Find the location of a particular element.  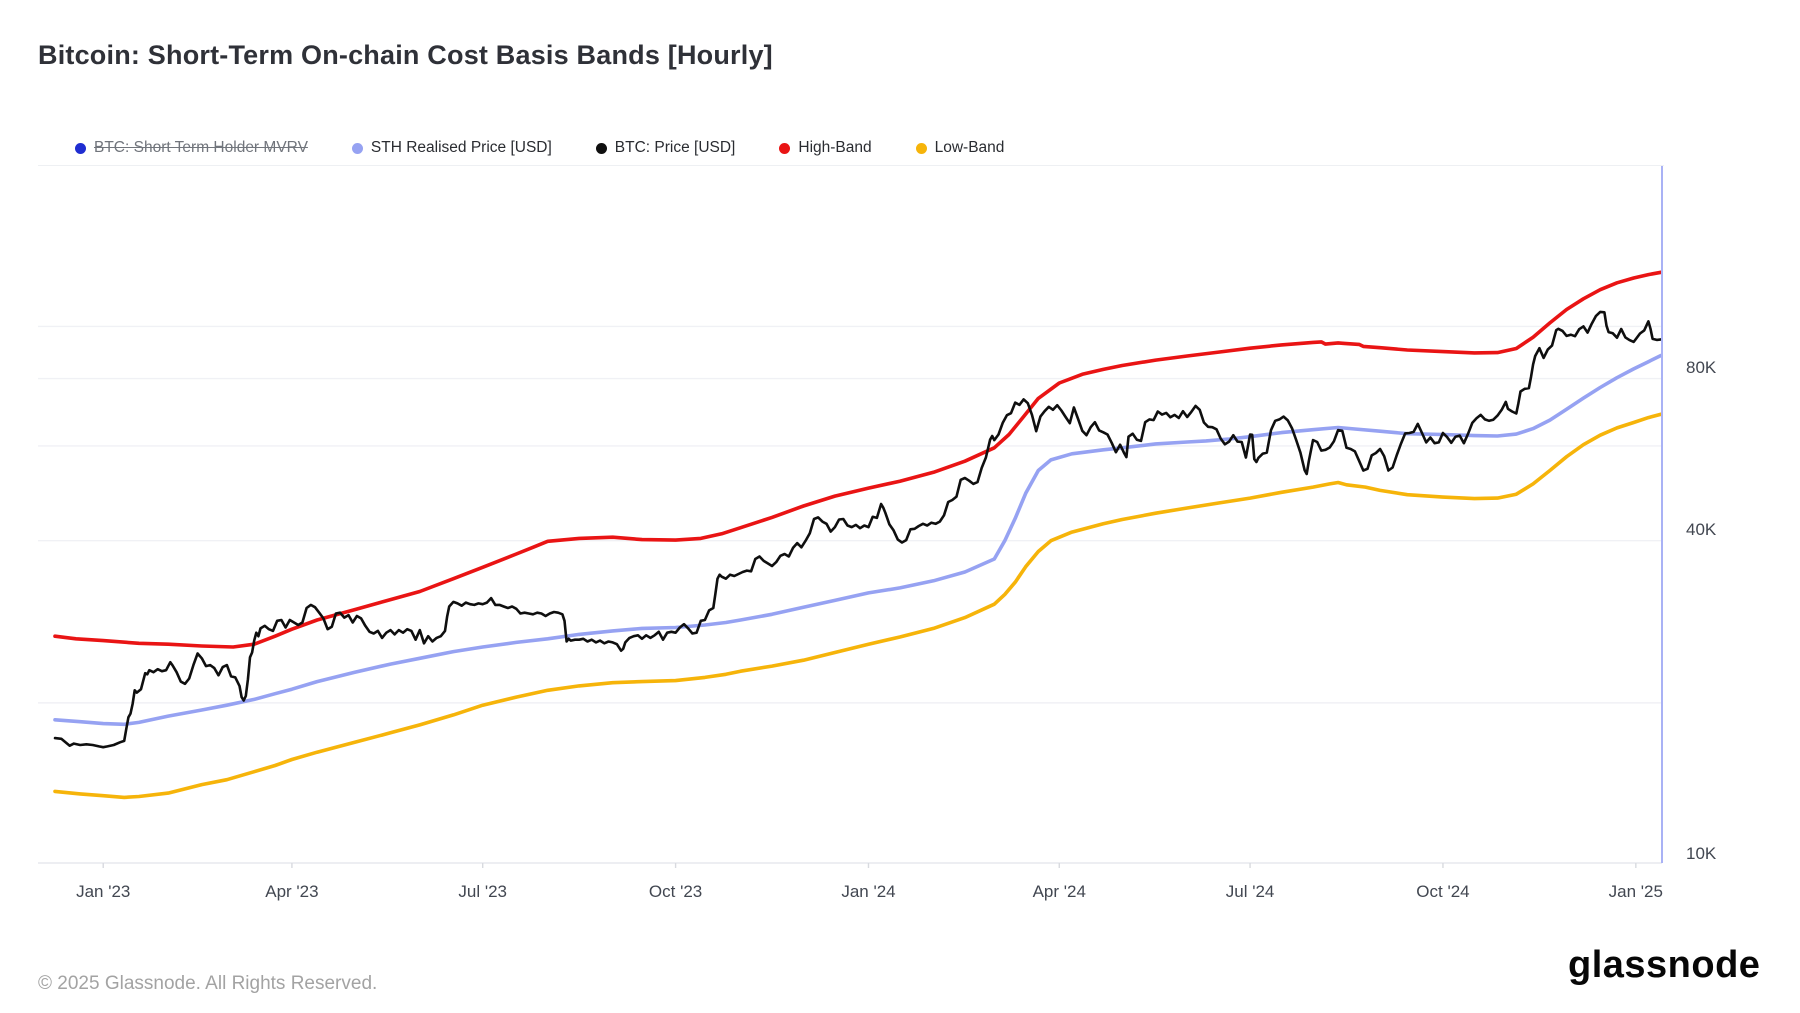

legend-item-low-band: Low-Band is located at coordinates (960, 148).